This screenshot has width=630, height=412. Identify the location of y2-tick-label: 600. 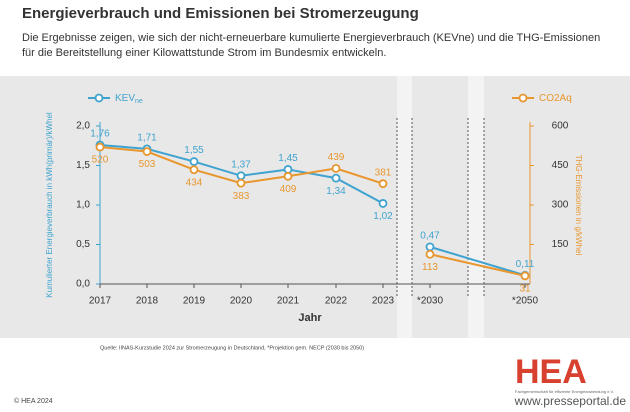
(560, 126).